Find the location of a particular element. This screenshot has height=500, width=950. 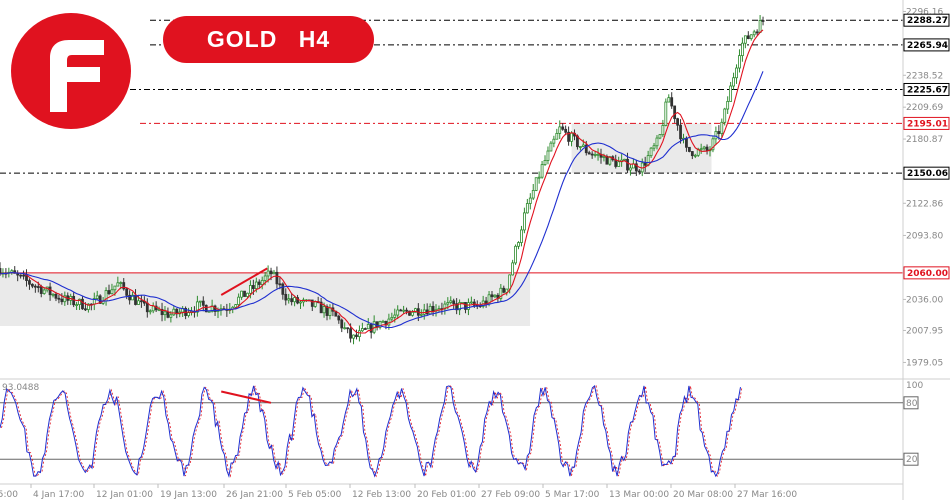

level-tag-2265.94: 2265.94 is located at coordinates (927, 46).